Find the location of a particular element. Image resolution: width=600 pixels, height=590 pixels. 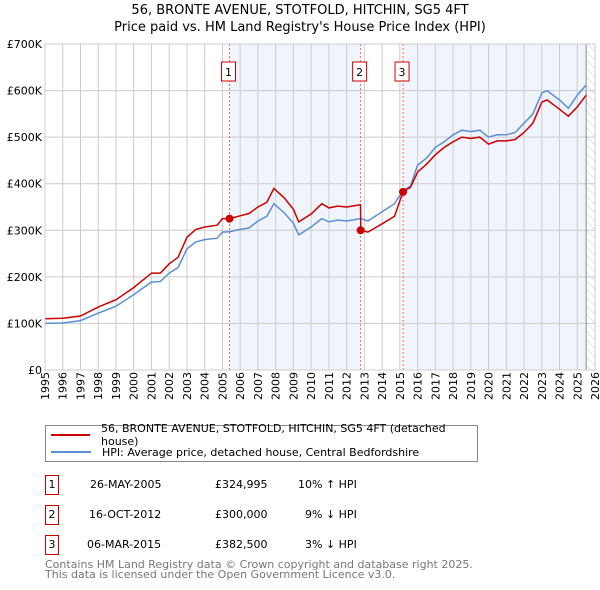

x-tick-label: 2019 is located at coordinates (471, 386).